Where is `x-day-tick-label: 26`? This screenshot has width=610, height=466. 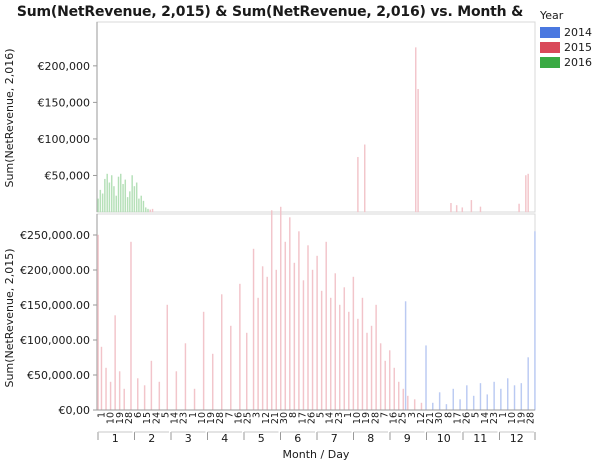
x-day-tick-label: 26 is located at coordinates (311, 418).